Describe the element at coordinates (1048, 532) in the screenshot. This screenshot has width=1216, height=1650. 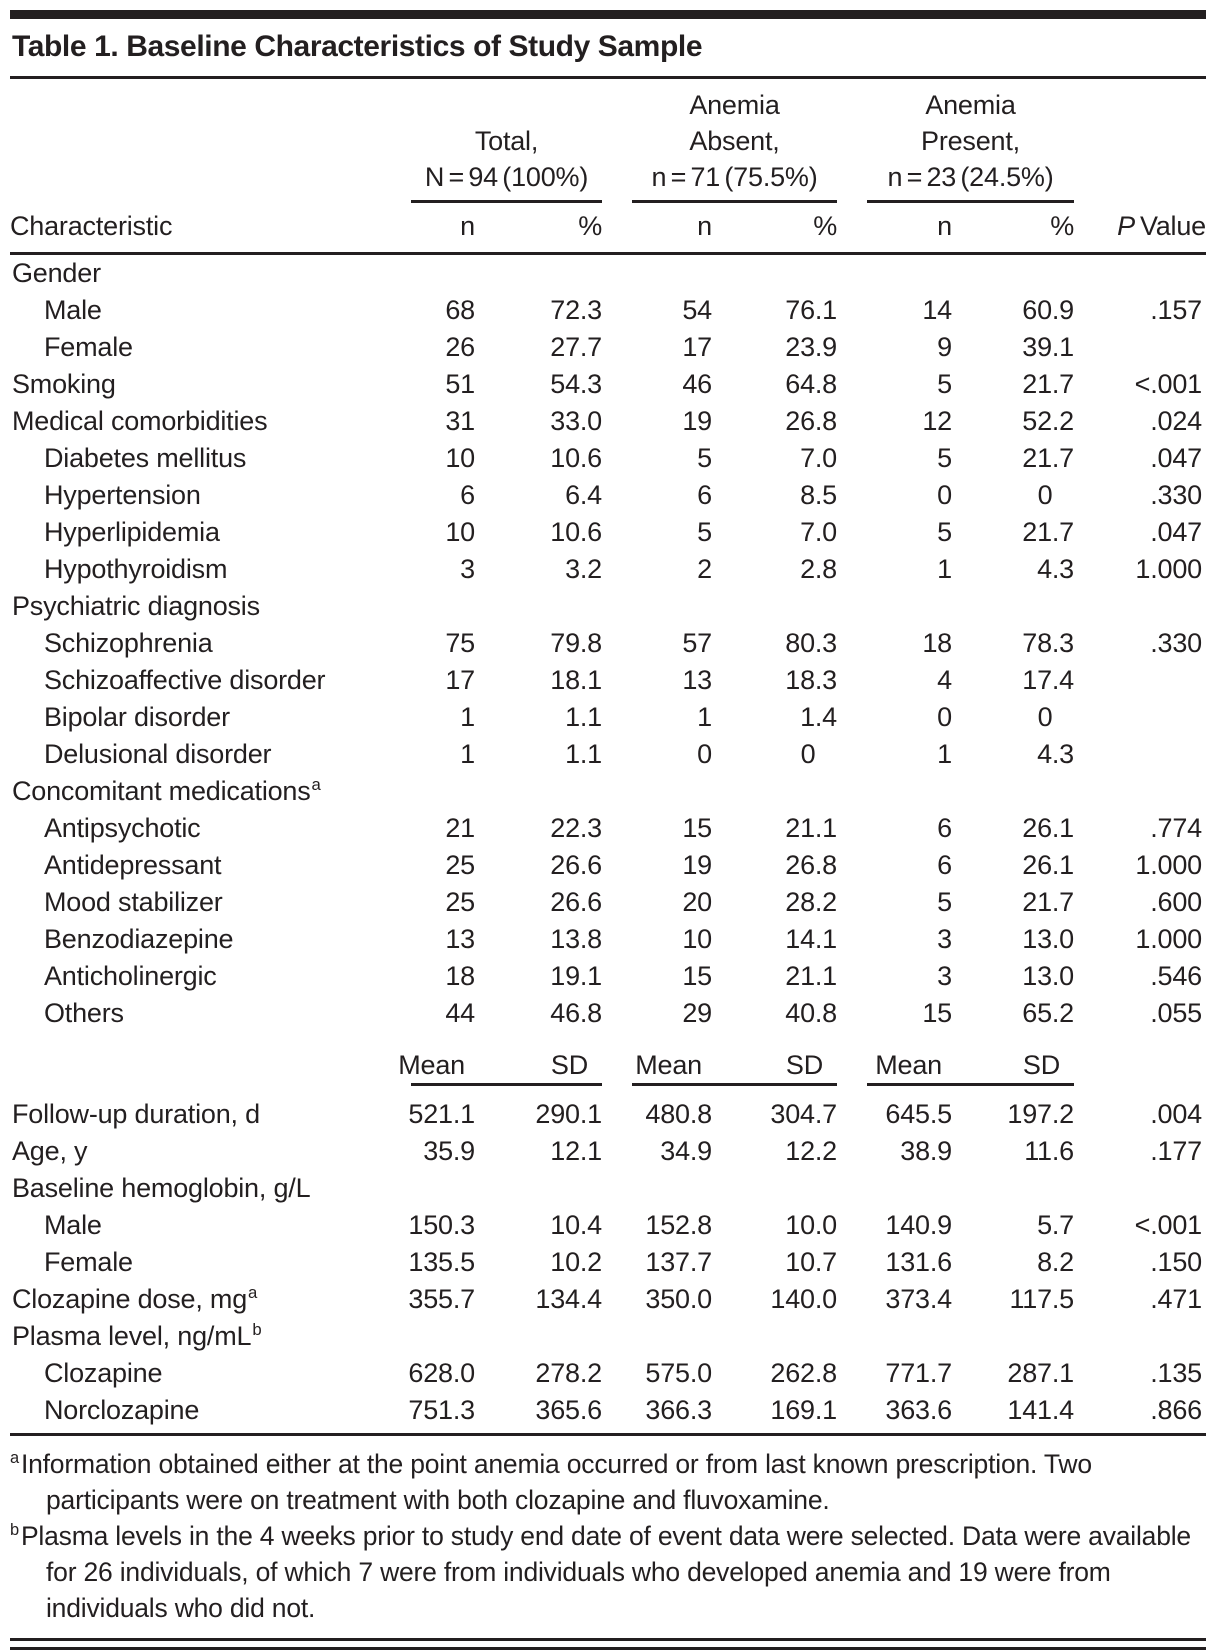
I see `cell-value: 21.7` at that location.